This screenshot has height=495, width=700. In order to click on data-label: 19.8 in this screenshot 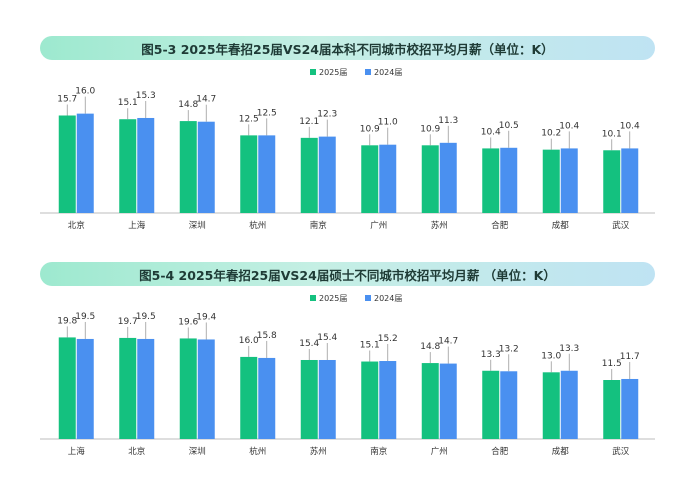, I will do `click(67, 321)`.